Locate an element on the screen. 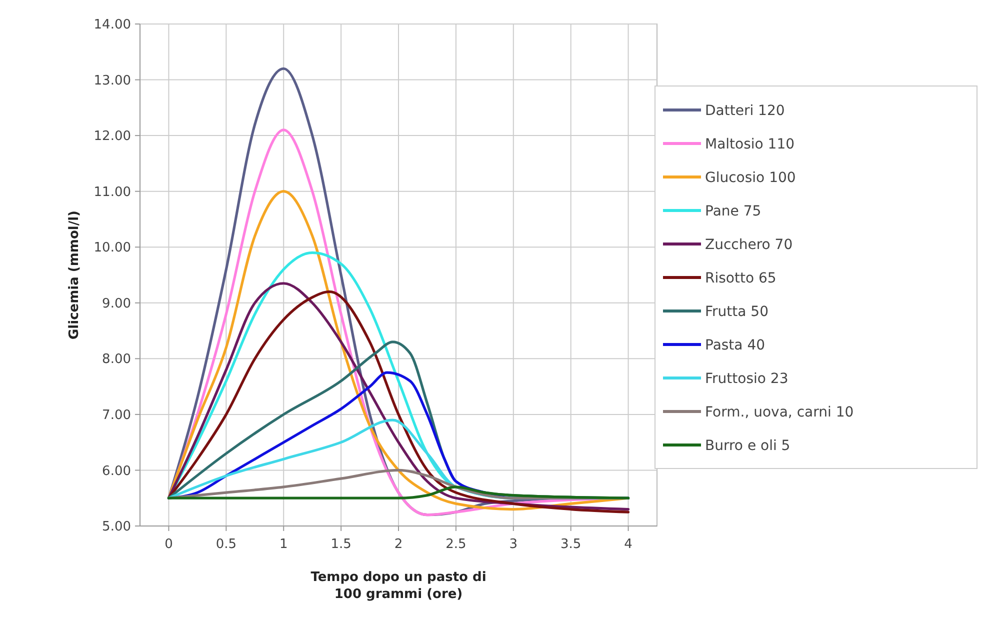 The width and height of the screenshot is (990, 640). legend-label: Burro e oli 5 is located at coordinates (747, 446).